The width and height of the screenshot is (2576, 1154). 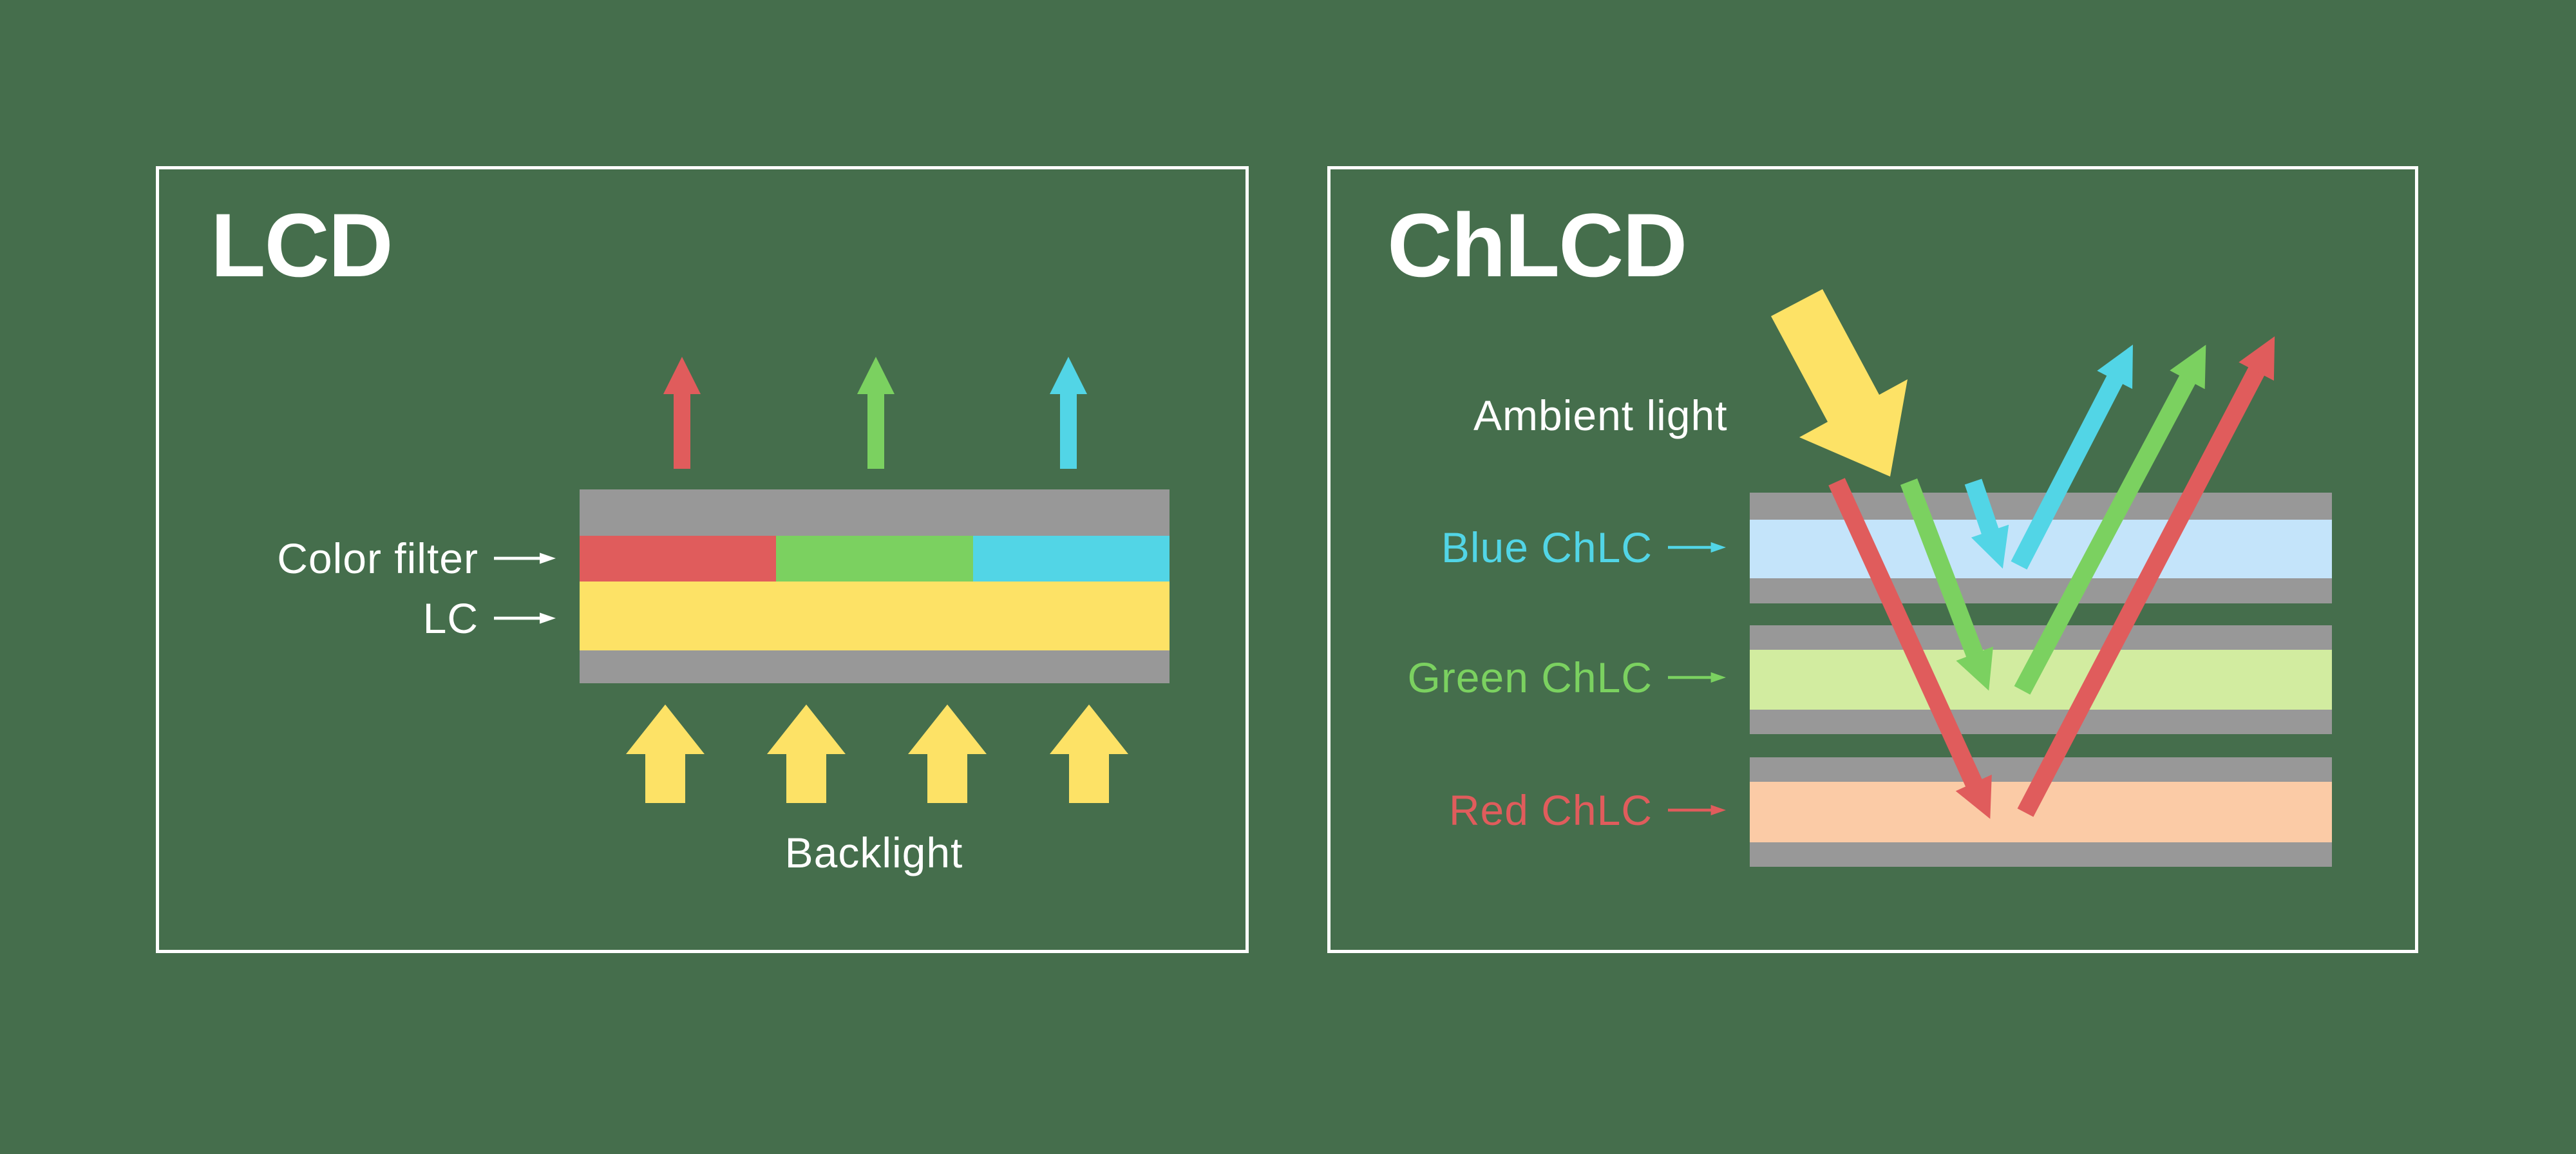 I want to click on color-filter-label: Color filter, so click(x=378, y=558).